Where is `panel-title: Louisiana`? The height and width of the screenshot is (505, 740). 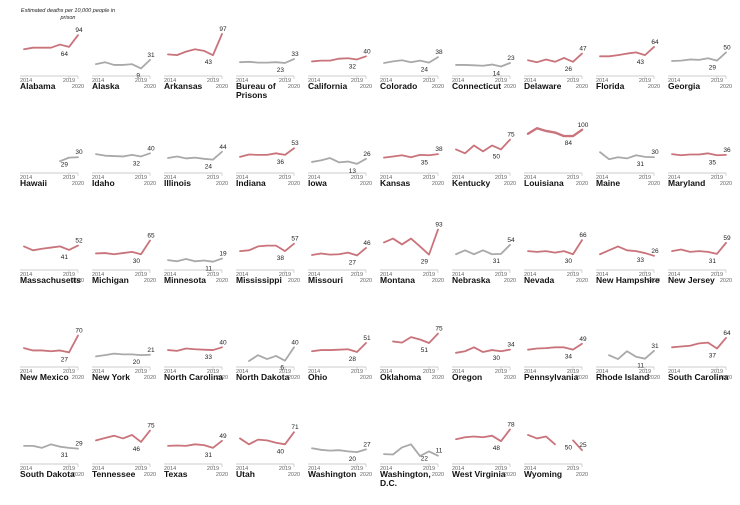 panel-title: Louisiana is located at coordinates (544, 183).